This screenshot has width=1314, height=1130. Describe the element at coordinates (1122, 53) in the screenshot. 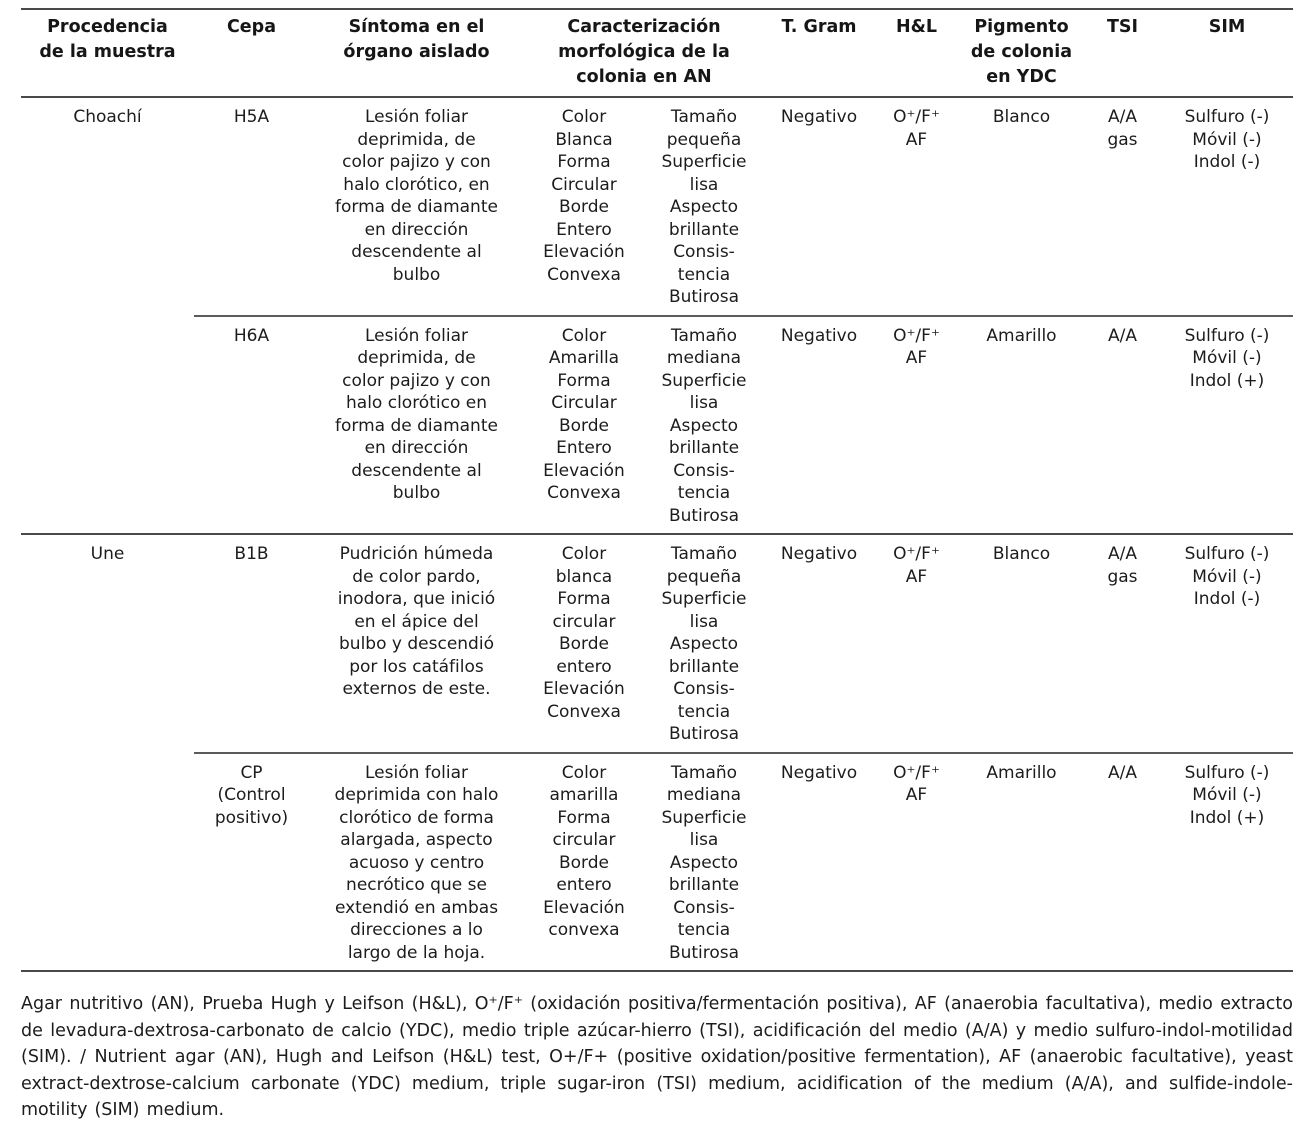

I see `col-header-tsi: TSI` at that location.